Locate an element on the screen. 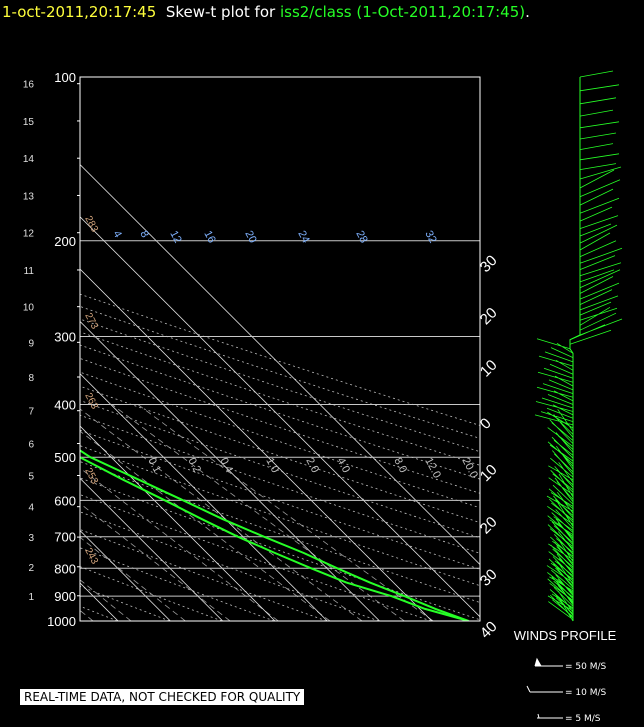 This screenshot has height=727, width=644. height-label-13: 13 is located at coordinates (29, 196).